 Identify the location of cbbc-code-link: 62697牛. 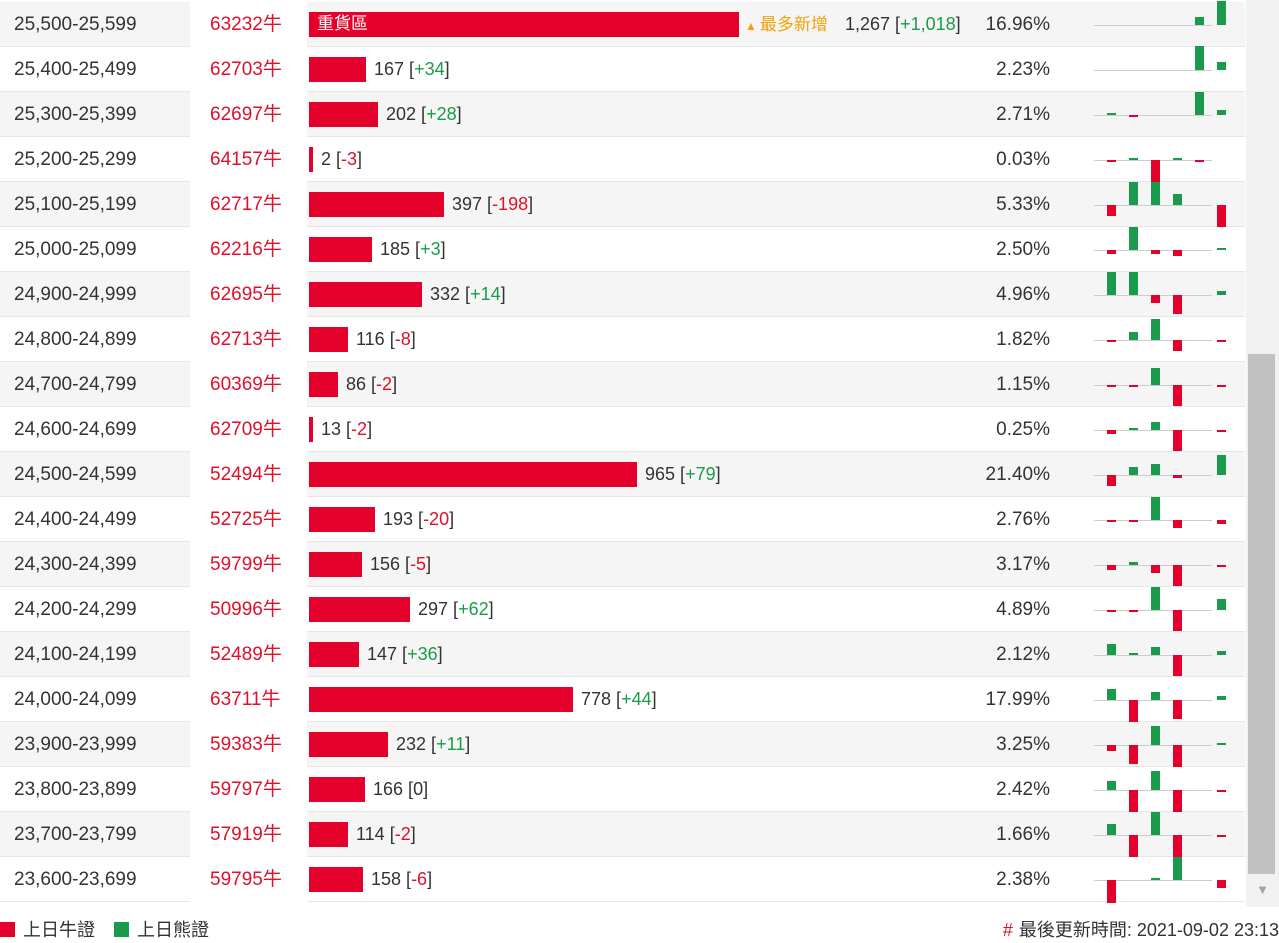
(246, 114).